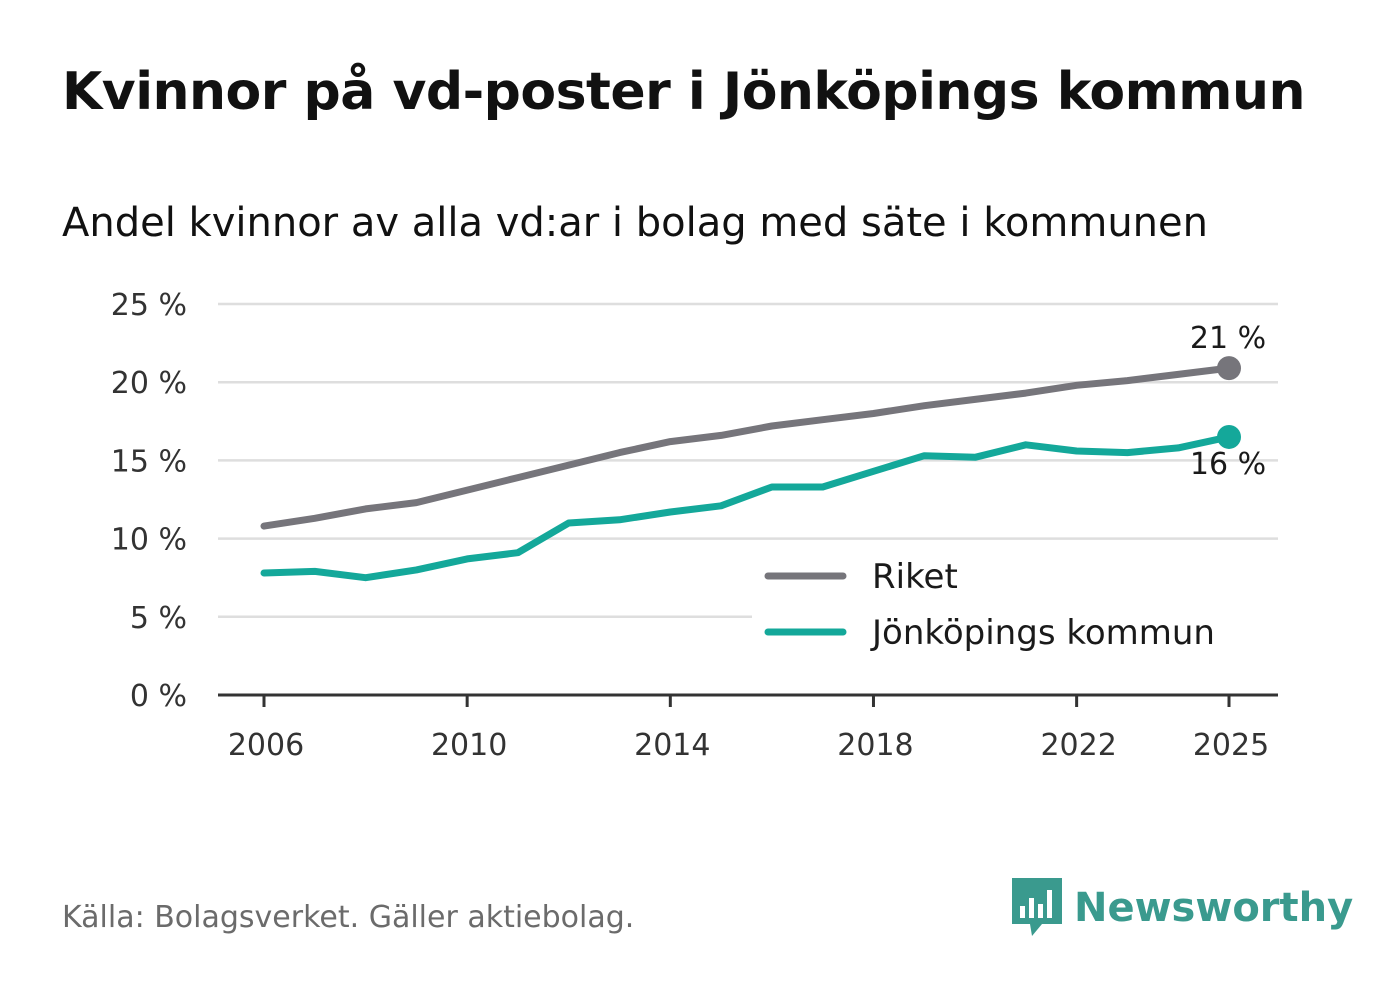 The width and height of the screenshot is (1382, 999). I want to click on x-axis-ticks: 2006 2010 2014 2018 2022 2025, so click(748, 729).